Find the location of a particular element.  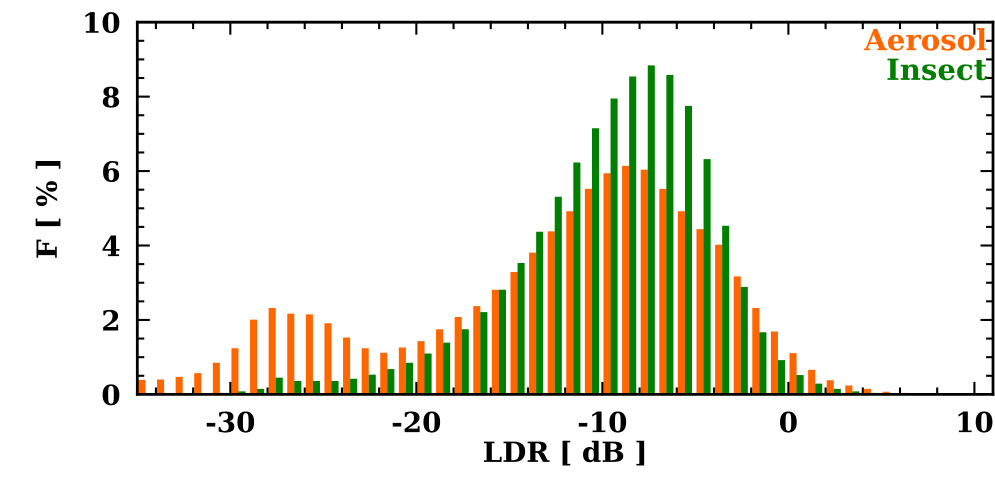

x-tick-label: 10 is located at coordinates (975, 422).